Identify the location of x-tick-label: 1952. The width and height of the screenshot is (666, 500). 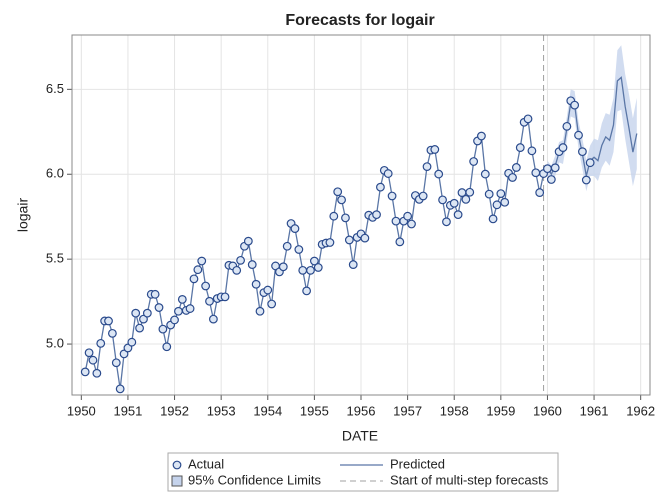
(174, 410).